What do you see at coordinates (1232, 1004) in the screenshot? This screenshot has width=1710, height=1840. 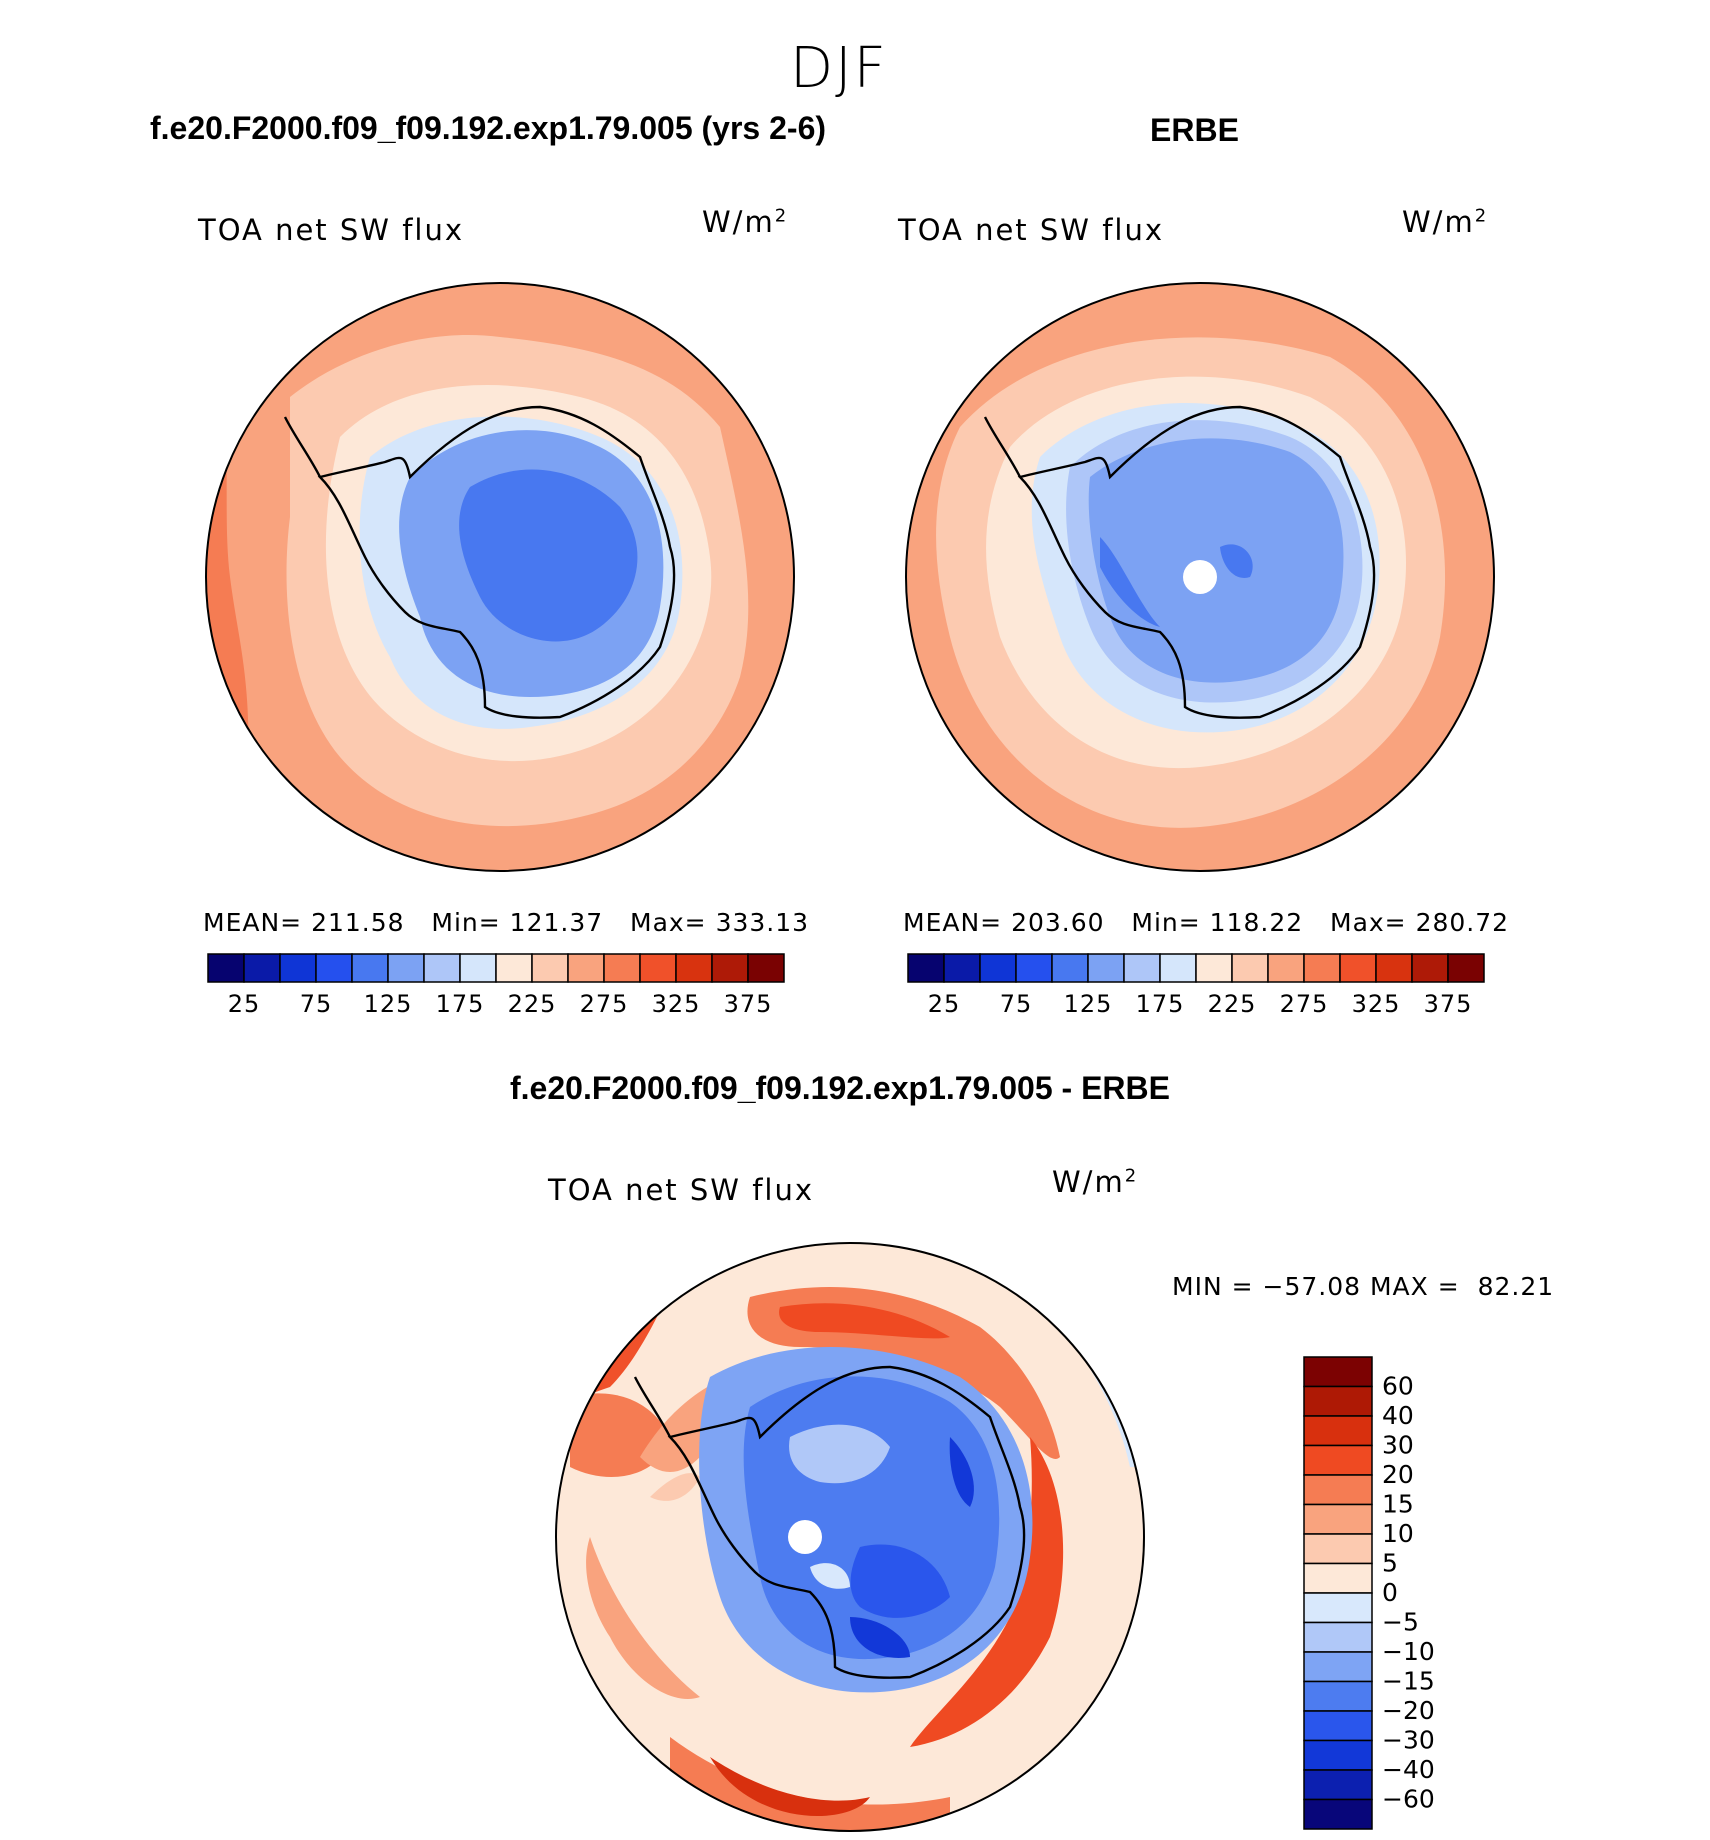 I see `colorbar-obs-tick-label: 225` at bounding box center [1232, 1004].